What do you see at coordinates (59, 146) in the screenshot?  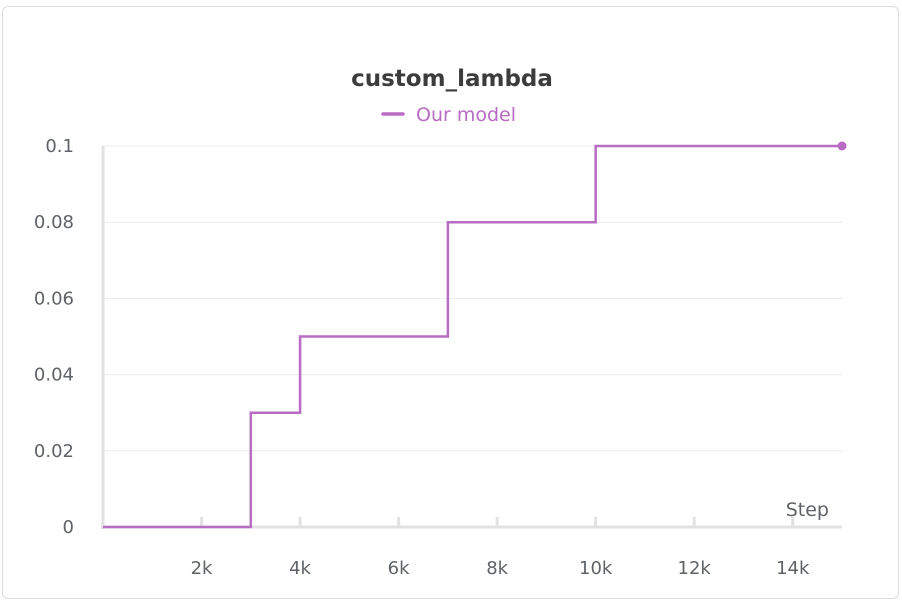 I see `y-tick-label: 0.1` at bounding box center [59, 146].